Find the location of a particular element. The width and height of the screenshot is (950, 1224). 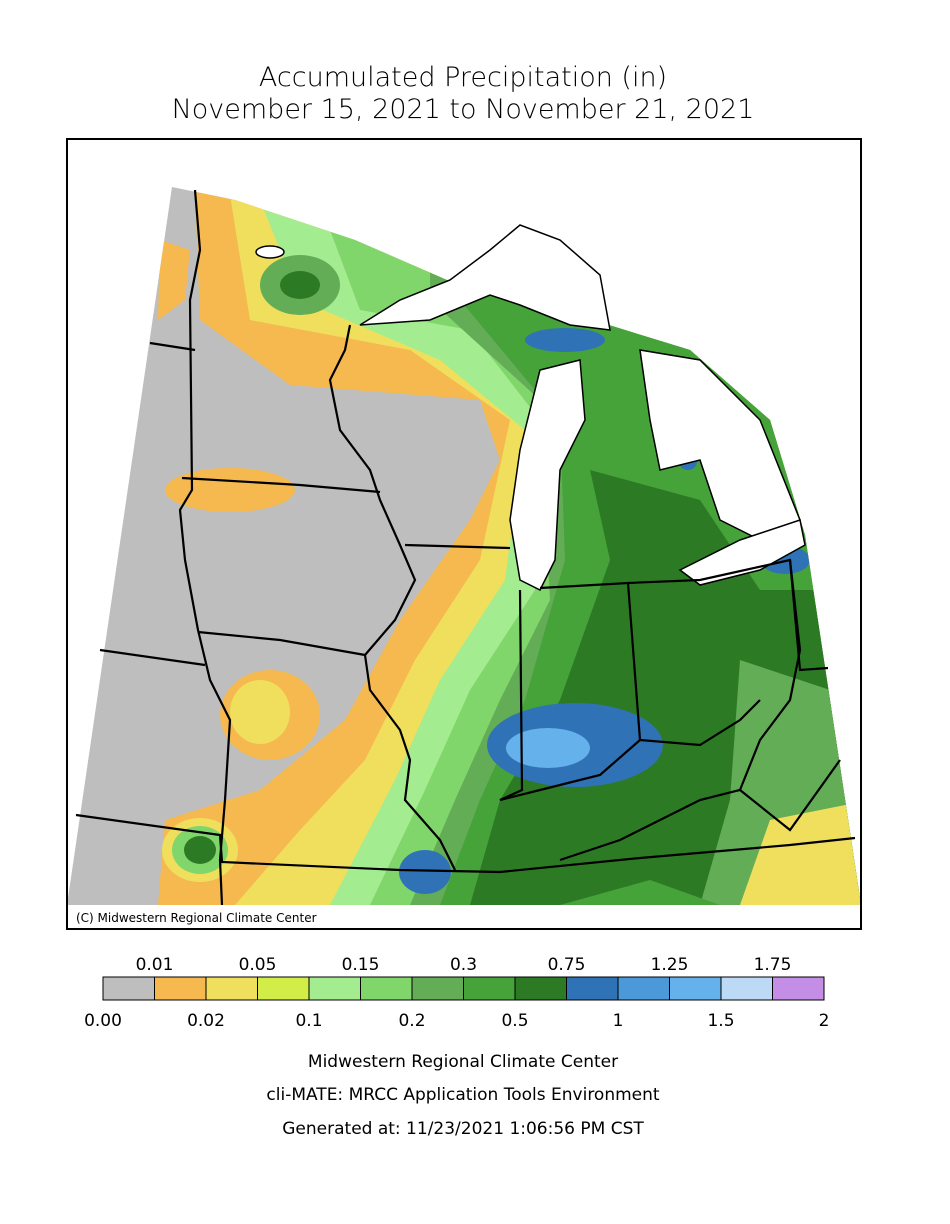

legend-label: 1.75 is located at coordinates (773, 965).